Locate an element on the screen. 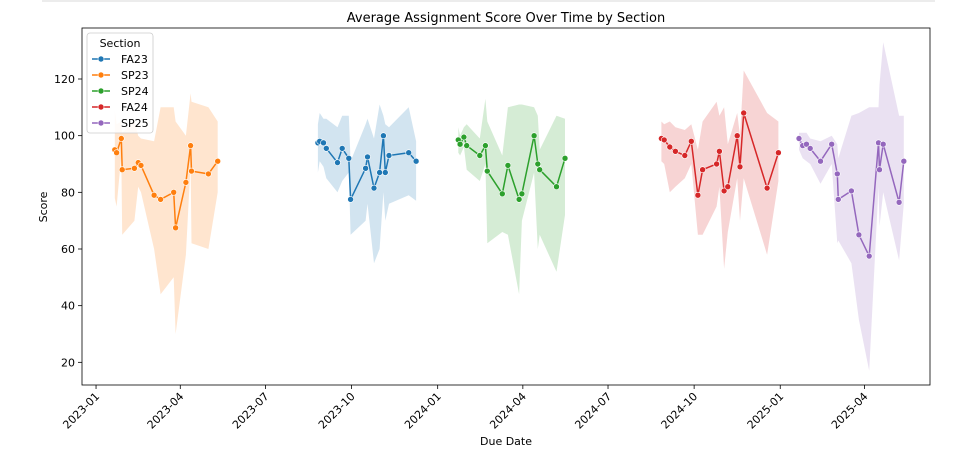  x-tick-label: 2023-04 is located at coordinates (166, 411).